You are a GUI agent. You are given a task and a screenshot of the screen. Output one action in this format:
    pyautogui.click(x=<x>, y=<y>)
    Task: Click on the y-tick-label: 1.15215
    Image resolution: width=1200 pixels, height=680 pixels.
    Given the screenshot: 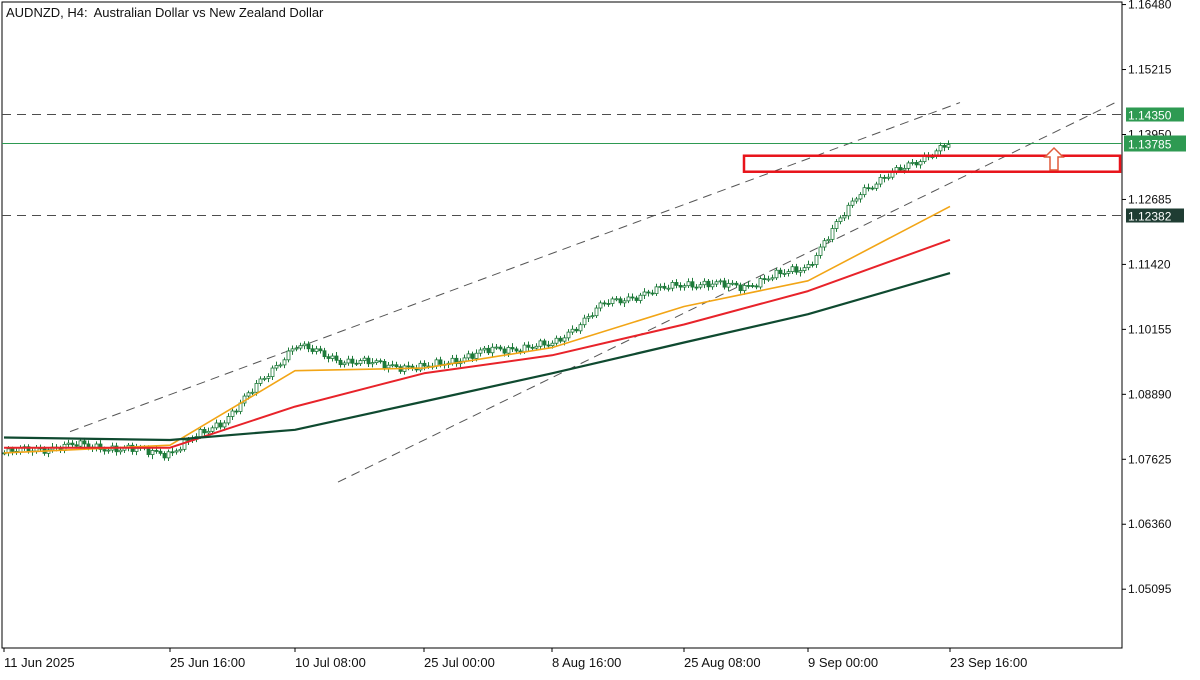 What is the action you would take?
    pyautogui.click(x=1150, y=70)
    